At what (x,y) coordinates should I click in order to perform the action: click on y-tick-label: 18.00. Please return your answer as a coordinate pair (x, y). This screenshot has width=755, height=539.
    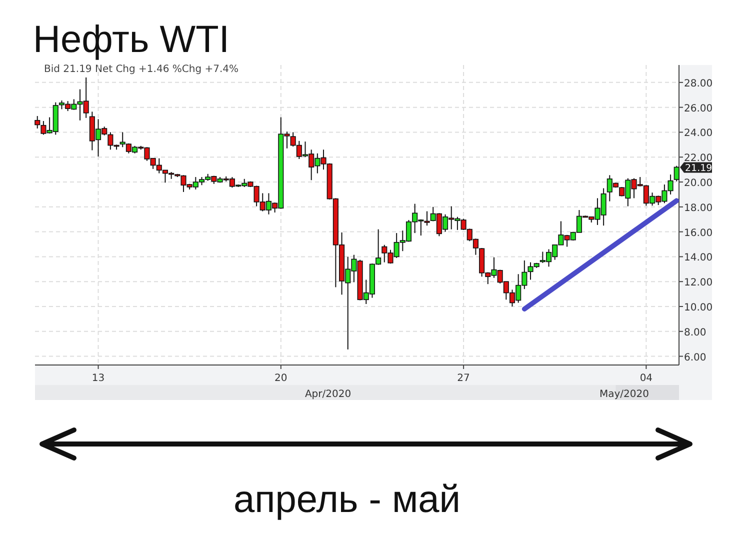
    Looking at the image, I should click on (698, 208).